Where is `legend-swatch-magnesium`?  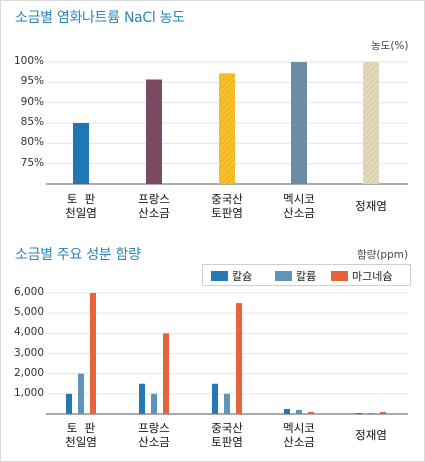
legend-swatch-magnesium is located at coordinates (339, 276).